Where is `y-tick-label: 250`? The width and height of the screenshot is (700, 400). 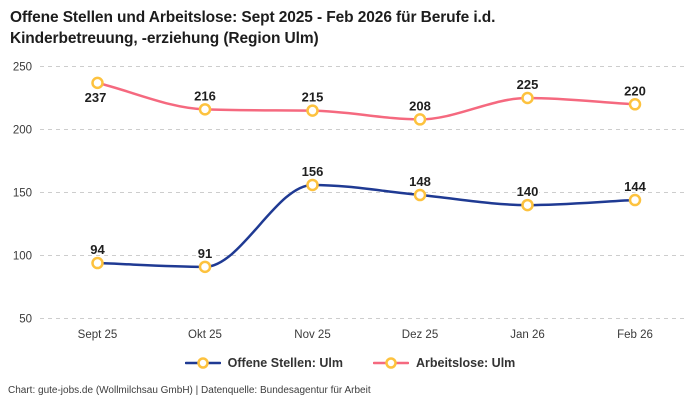
y-tick-label: 250 is located at coordinates (22, 68).